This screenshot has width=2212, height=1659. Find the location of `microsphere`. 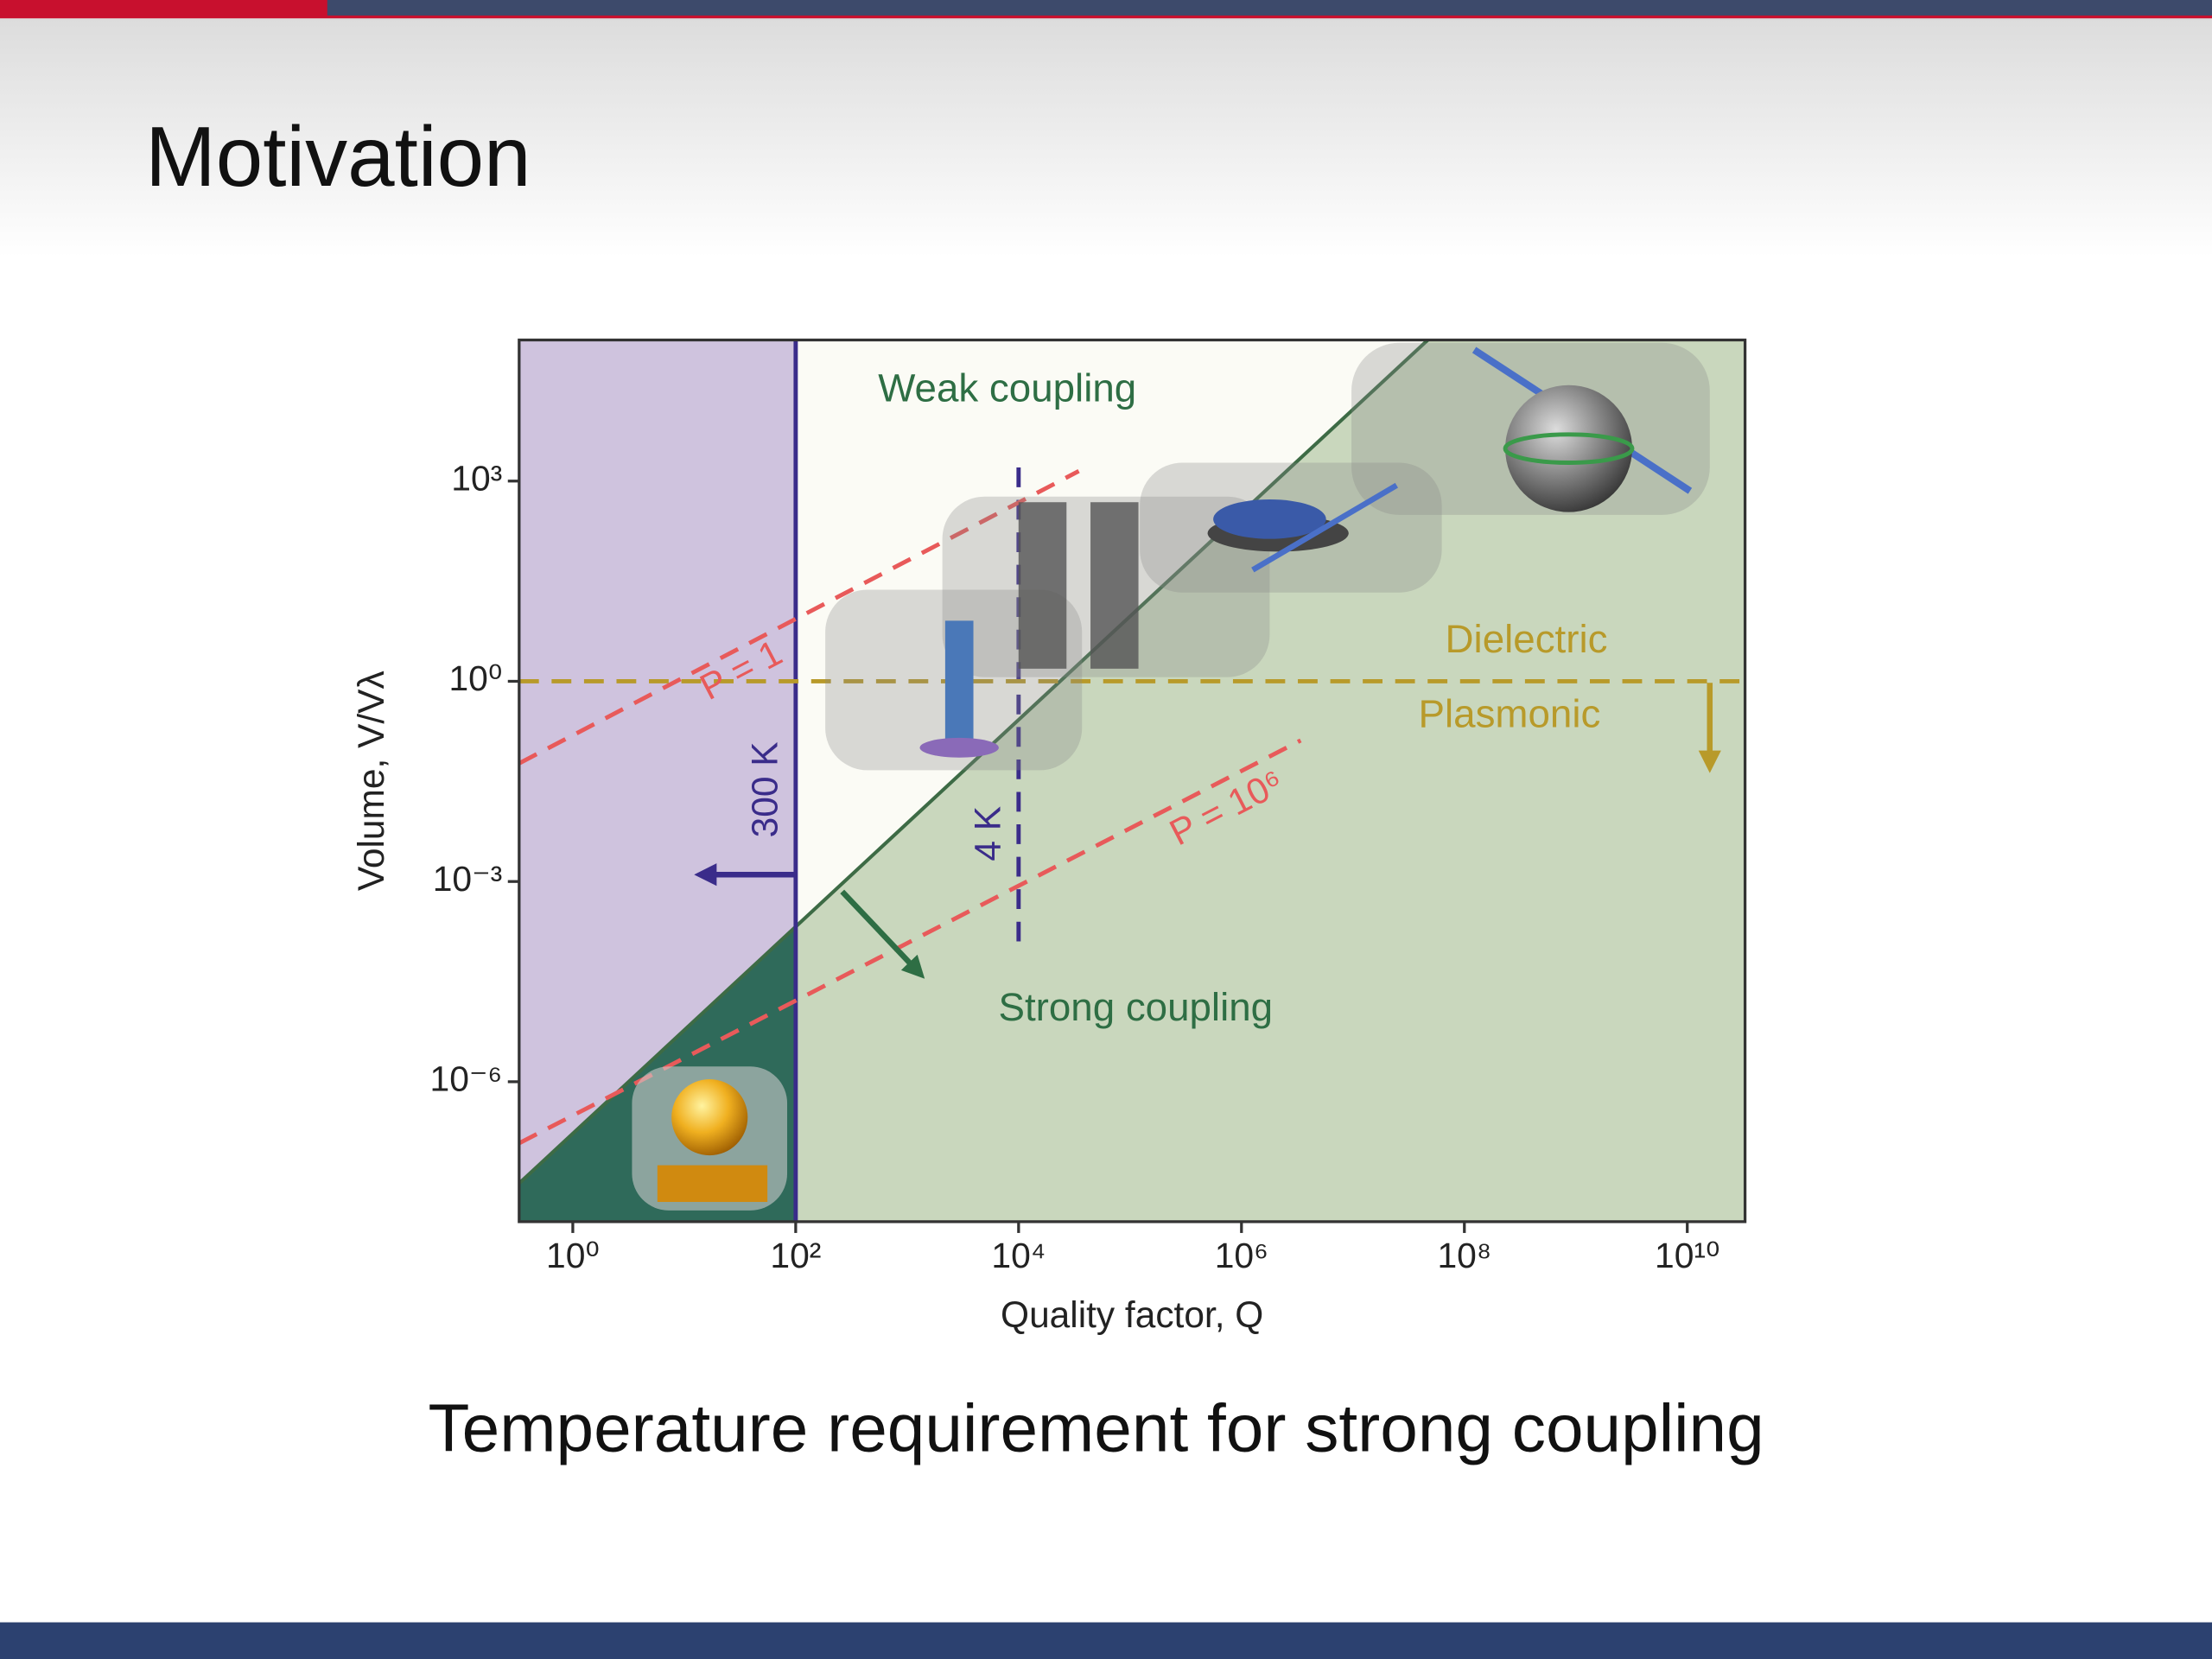

microsphere is located at coordinates (1568, 448).